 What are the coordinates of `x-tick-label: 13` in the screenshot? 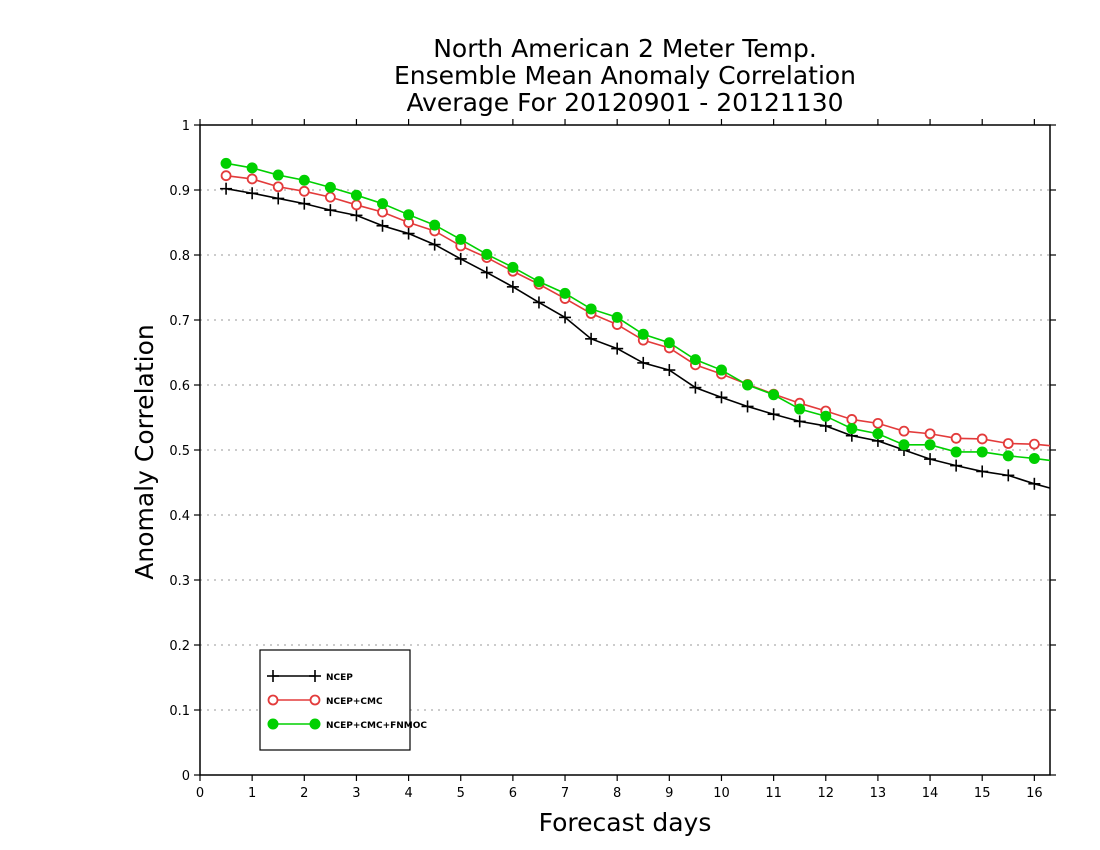 It's located at (878, 793).